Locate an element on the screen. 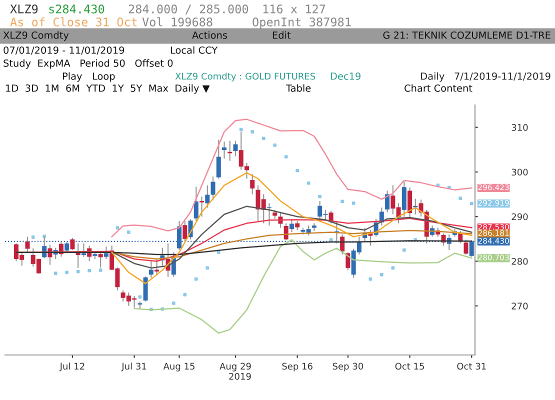 The image size is (555, 400). x-tick-label: Sep 30 is located at coordinates (348, 367).